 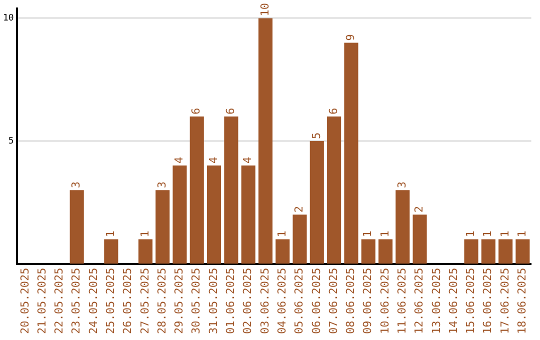 What do you see at coordinates (385, 301) in the screenshot?
I see `x-tick-label: 10.06.2025` at bounding box center [385, 301].